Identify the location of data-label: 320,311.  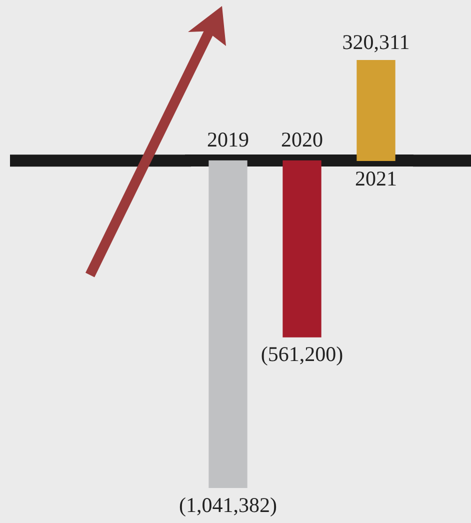
(376, 42).